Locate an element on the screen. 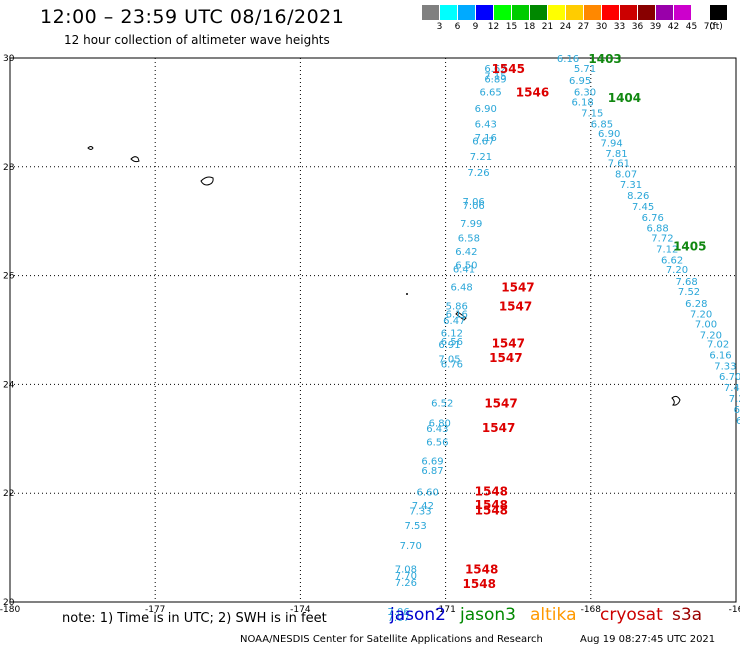 The height and width of the screenshot is (650, 740). wave-height-value: 7.12 is located at coordinates (667, 249).